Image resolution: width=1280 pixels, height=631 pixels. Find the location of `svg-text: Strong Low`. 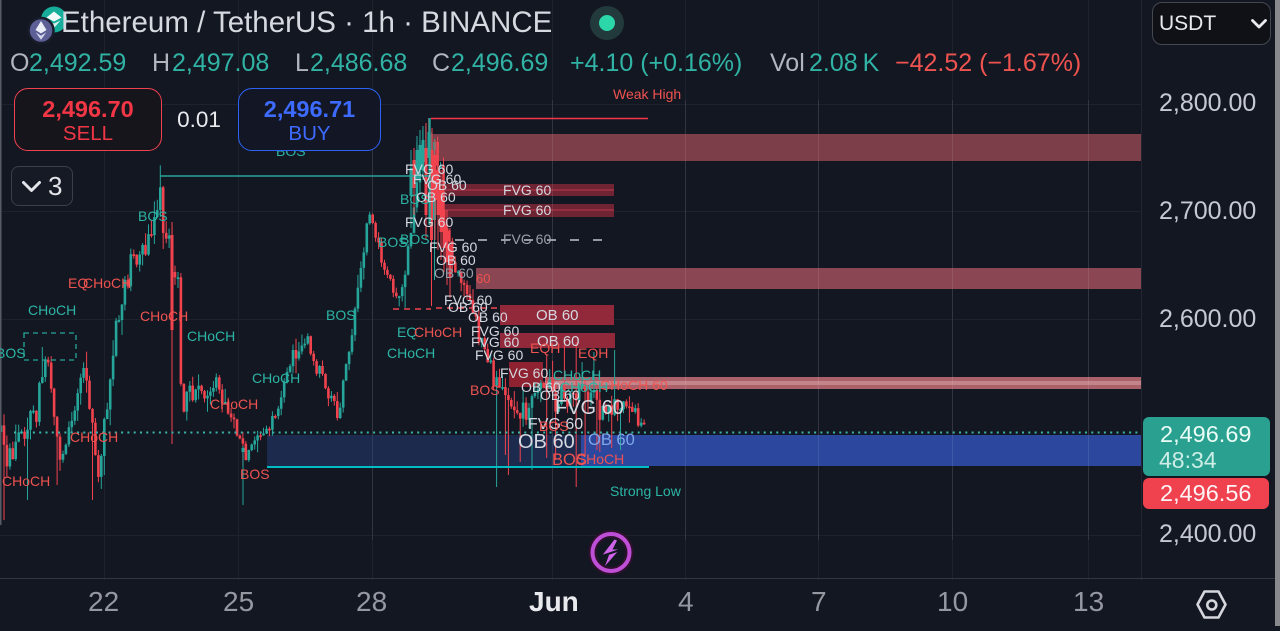

svg-text: Strong Low is located at coordinates (646, 491).